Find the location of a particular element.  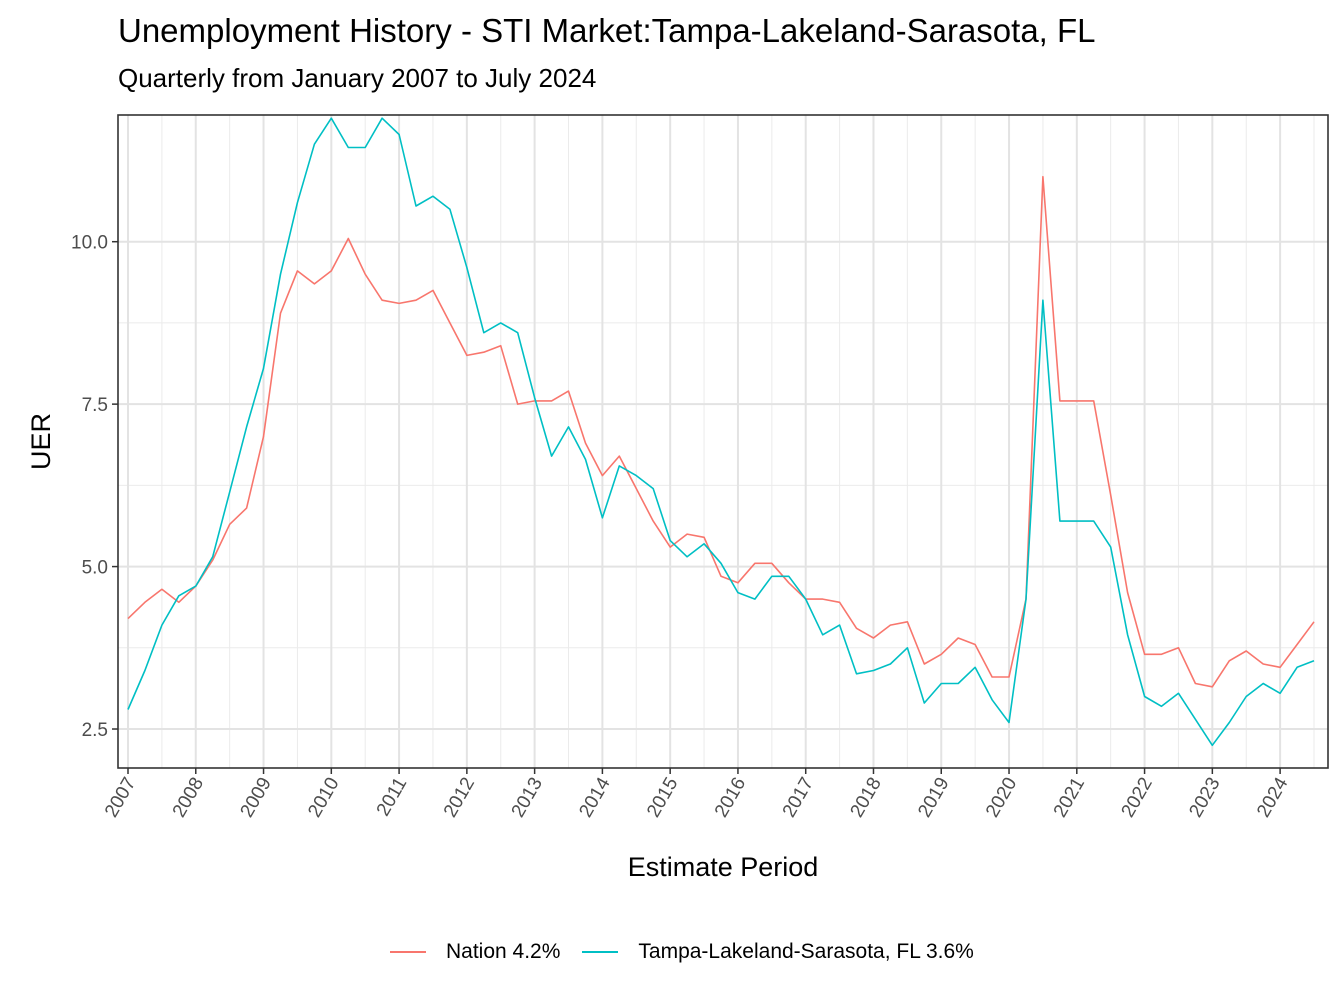

x-tick-label: 2019 is located at coordinates (933, 797).